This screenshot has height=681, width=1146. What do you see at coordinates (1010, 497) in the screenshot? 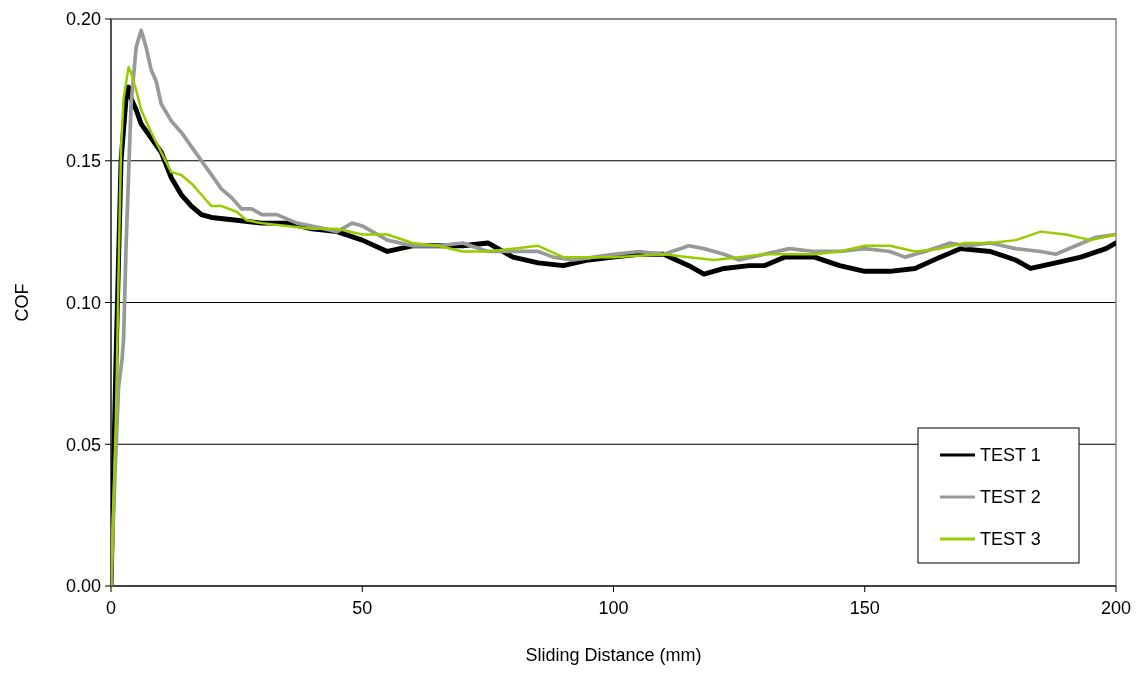
I see `legend-label: TEST 2` at bounding box center [1010, 497].